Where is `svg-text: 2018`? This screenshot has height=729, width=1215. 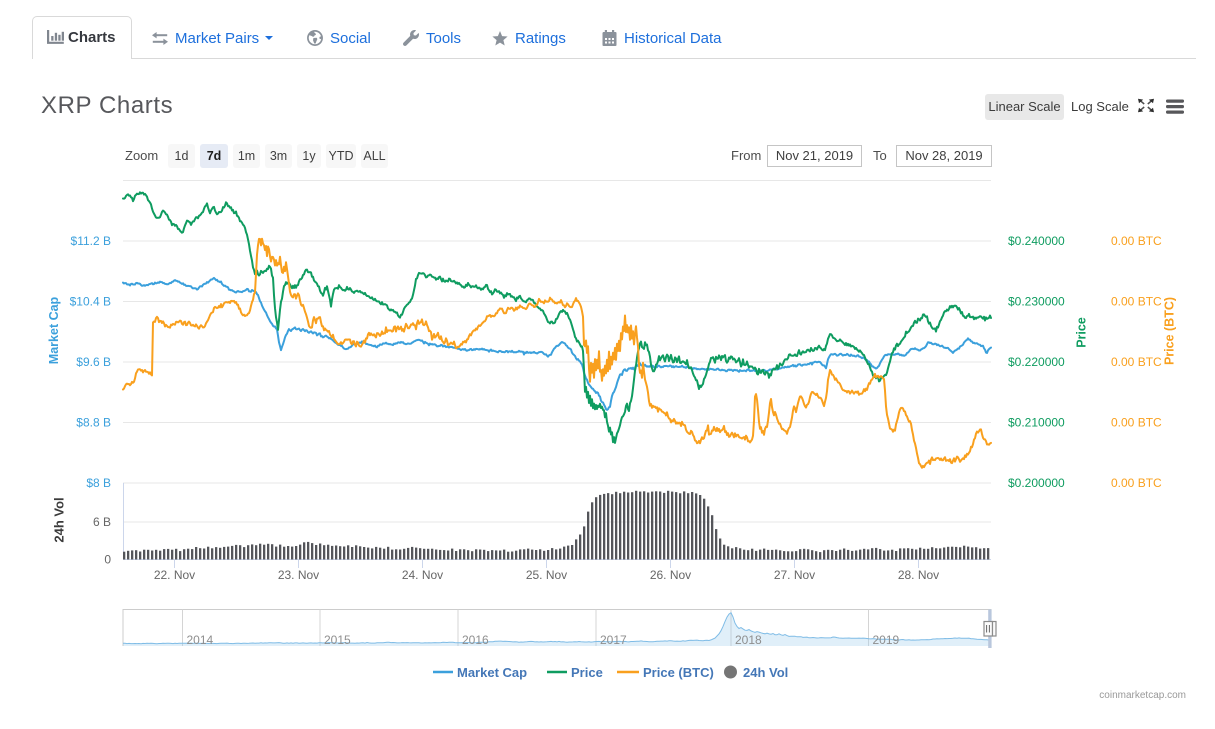 svg-text: 2018 is located at coordinates (748, 640).